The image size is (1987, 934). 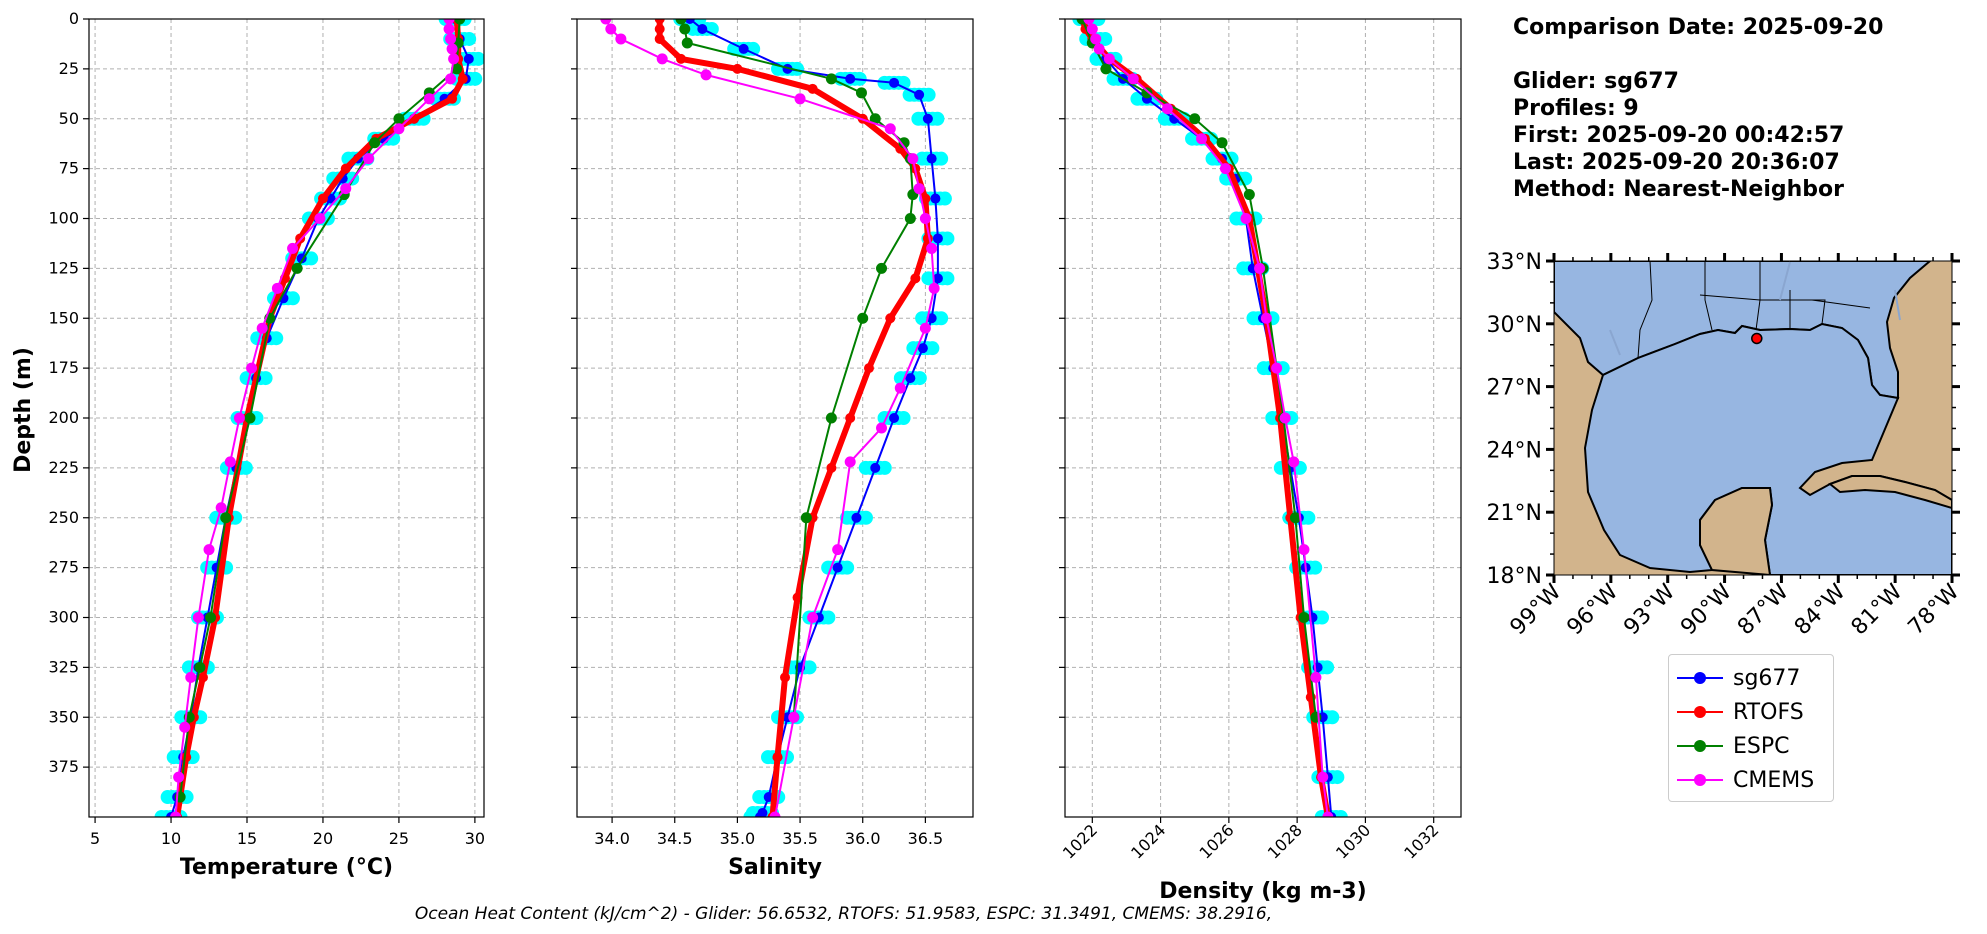 What do you see at coordinates (675, 838) in the screenshot?
I see `x-tick-label: 34.5` at bounding box center [675, 838].